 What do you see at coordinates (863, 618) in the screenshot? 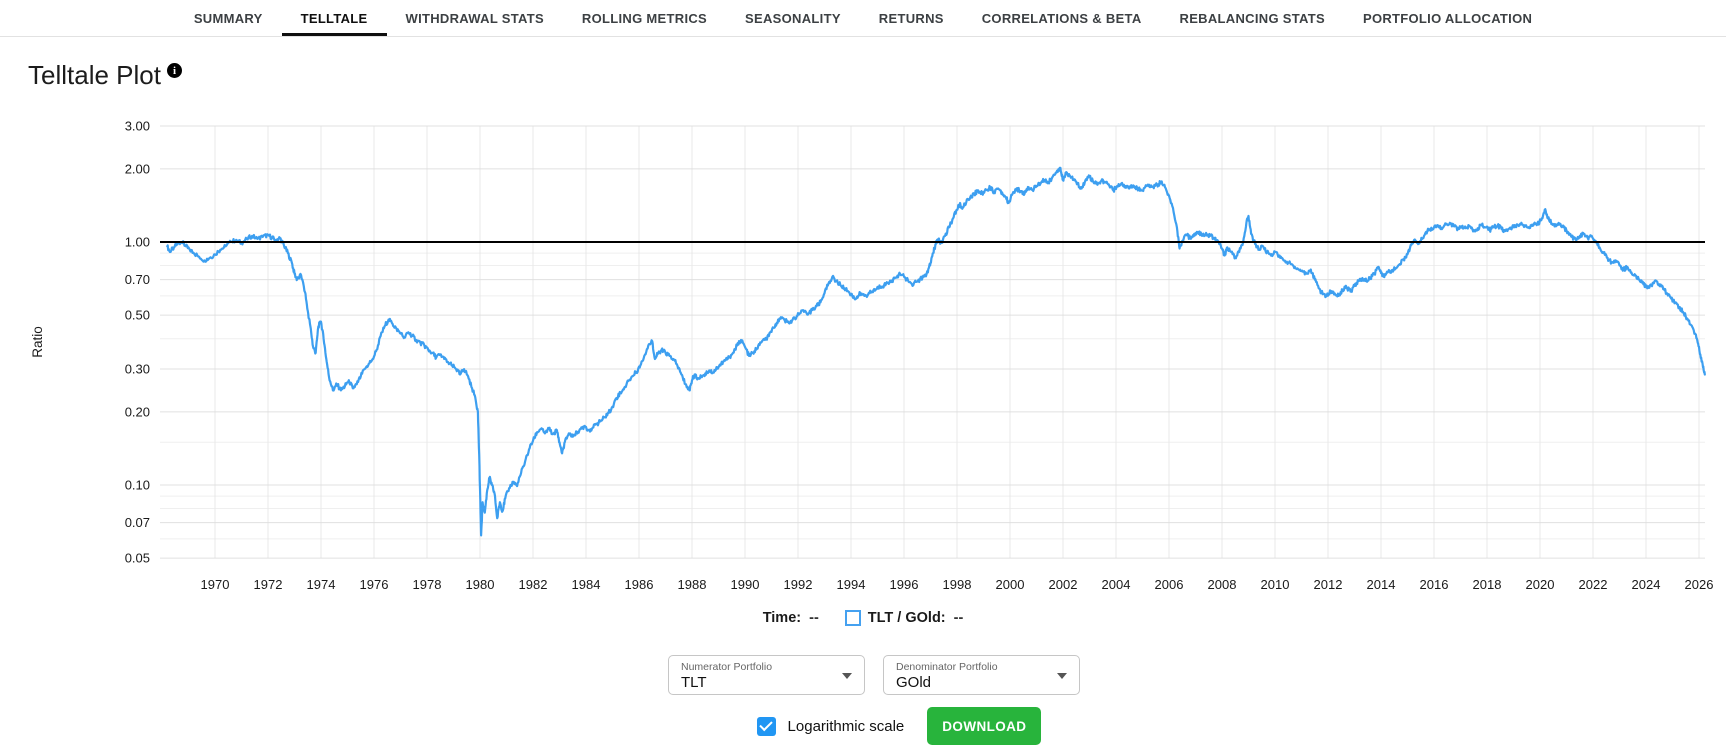
I see `chart-legend: Time: -- TLT / GOld: --` at bounding box center [863, 618].